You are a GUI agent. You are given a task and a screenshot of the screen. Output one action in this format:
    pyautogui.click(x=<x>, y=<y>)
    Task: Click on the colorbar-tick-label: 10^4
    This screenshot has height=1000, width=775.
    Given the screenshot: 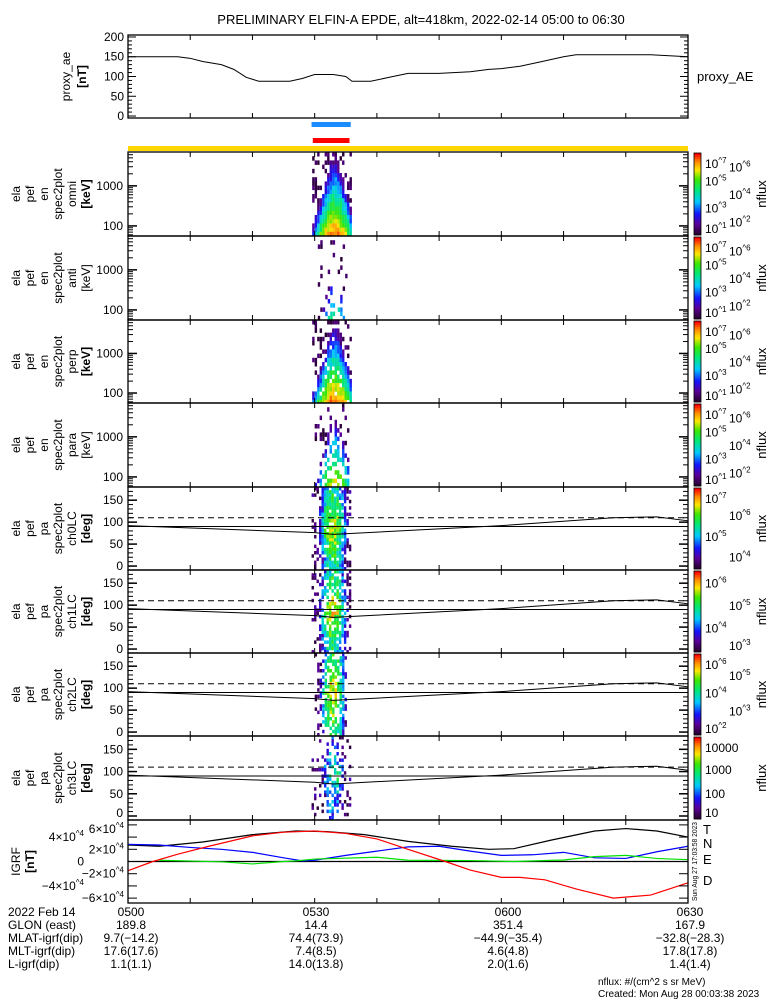 What is the action you would take?
    pyautogui.click(x=740, y=445)
    